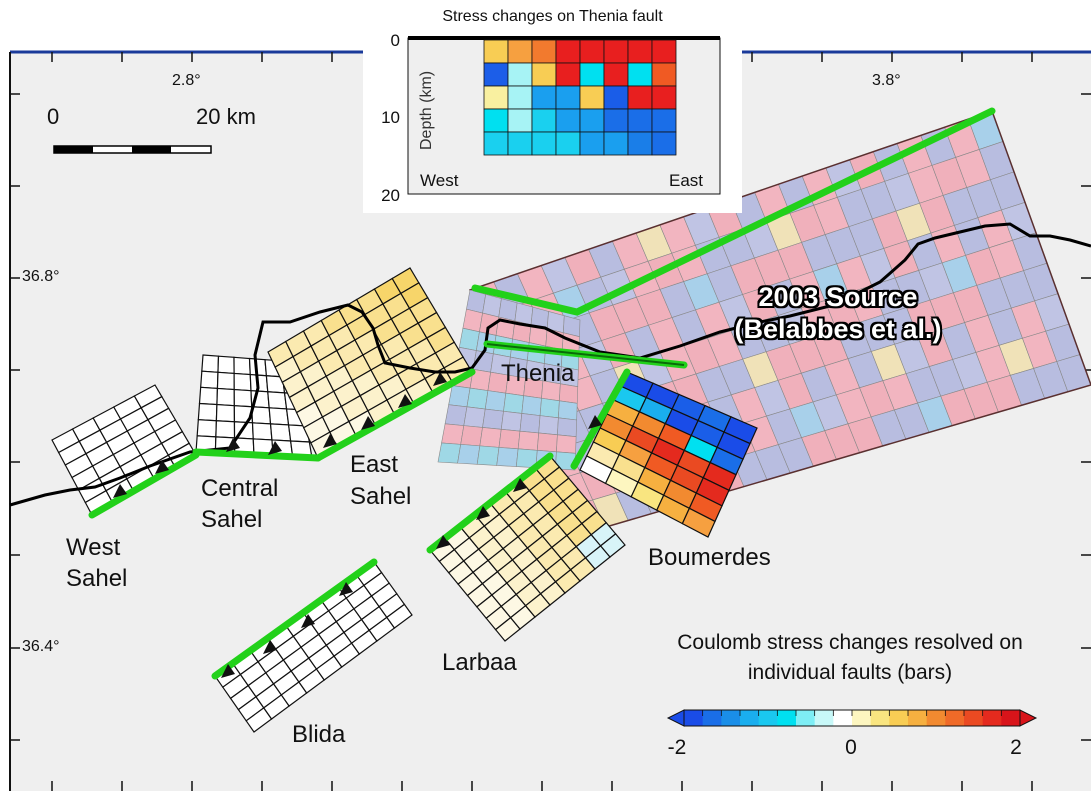  What do you see at coordinates (527, 548) in the screenshot?
I see `fault-grid-larbaa` at bounding box center [527, 548].